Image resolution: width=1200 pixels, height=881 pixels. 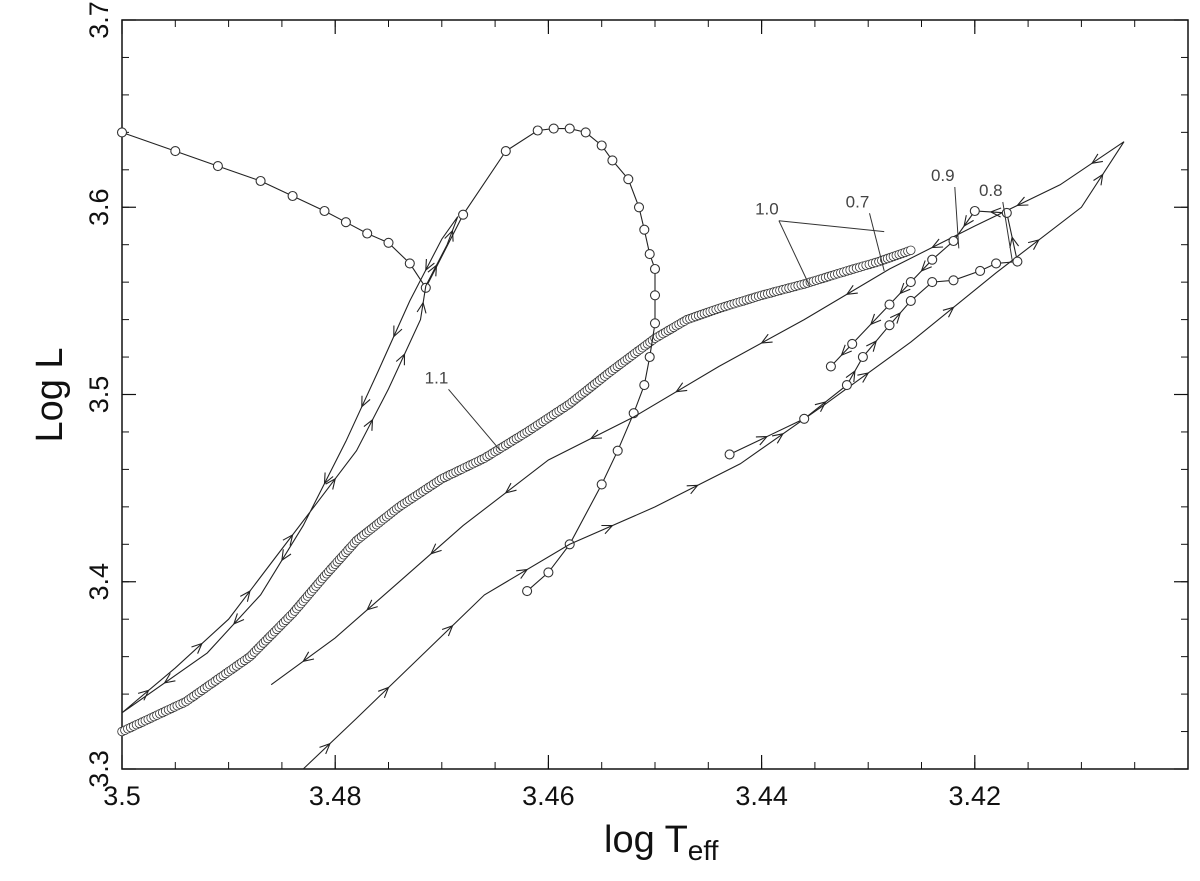 I want to click on x-tick-label: 3.42, so click(x=975, y=796).